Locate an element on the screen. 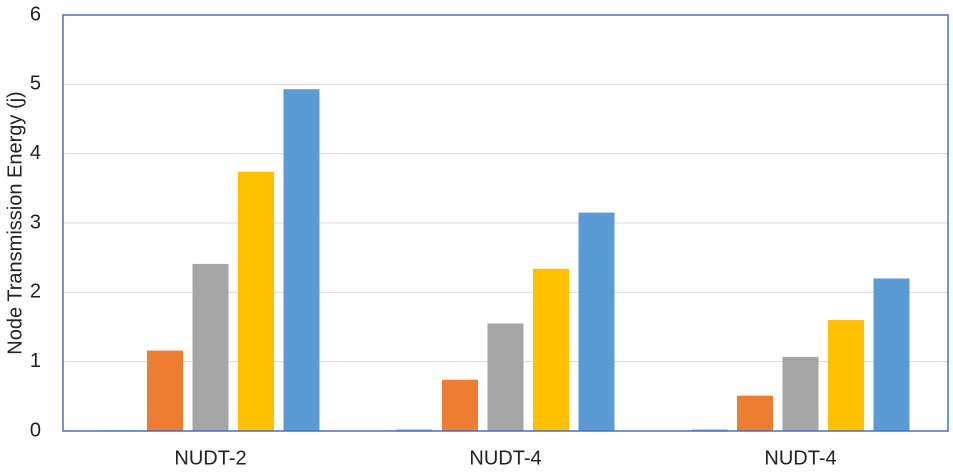 Image resolution: width=953 pixels, height=474 pixels. y-tick-label: 0 is located at coordinates (35, 430).